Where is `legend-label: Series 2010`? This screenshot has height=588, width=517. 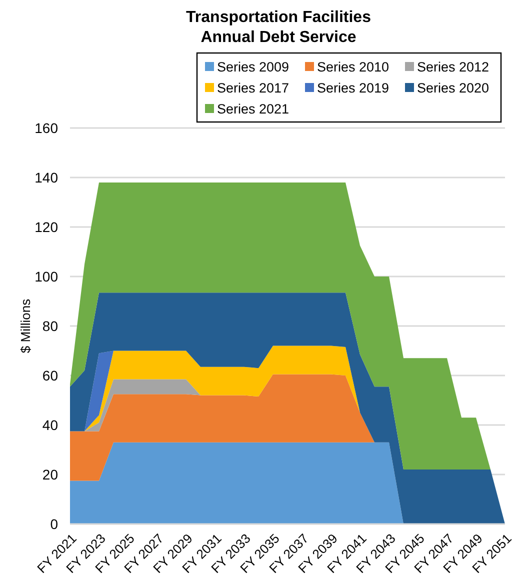 legend-label: Series 2010 is located at coordinates (353, 67).